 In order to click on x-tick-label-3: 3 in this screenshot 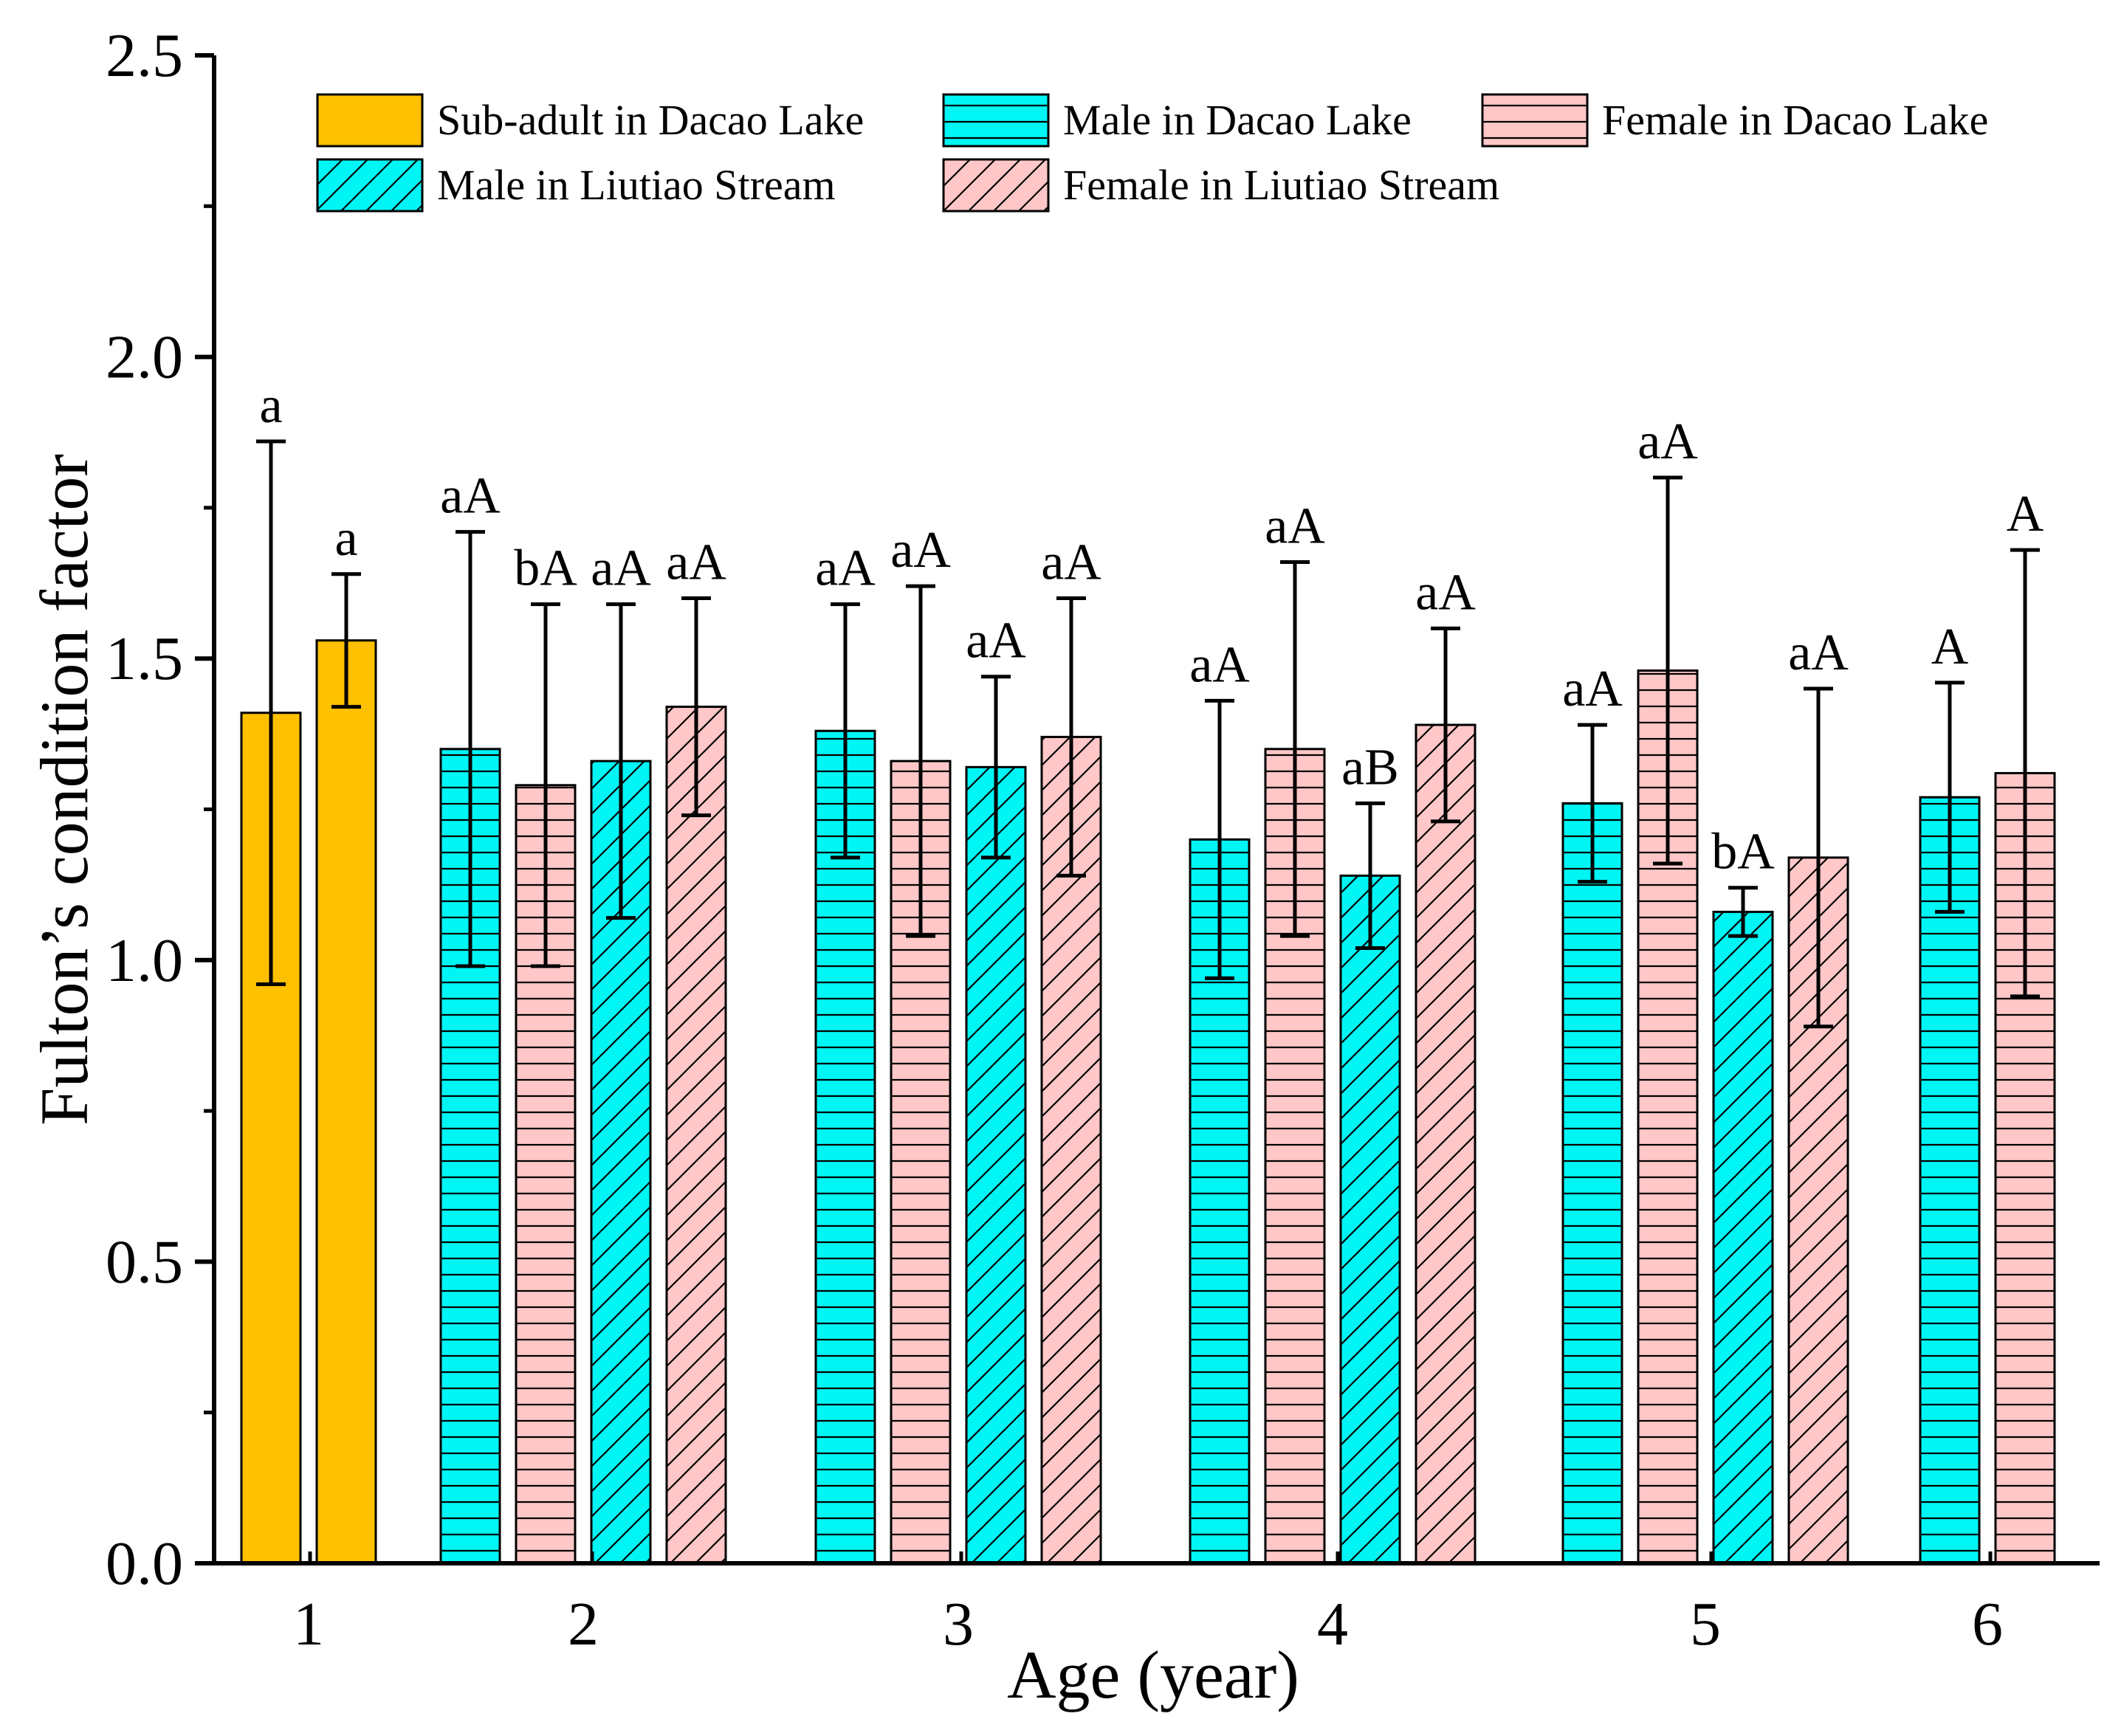, I will do `click(958, 1624)`.